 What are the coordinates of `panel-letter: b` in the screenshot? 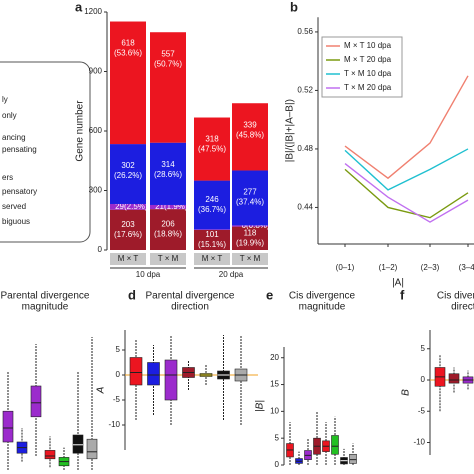 It's located at (294, 7).